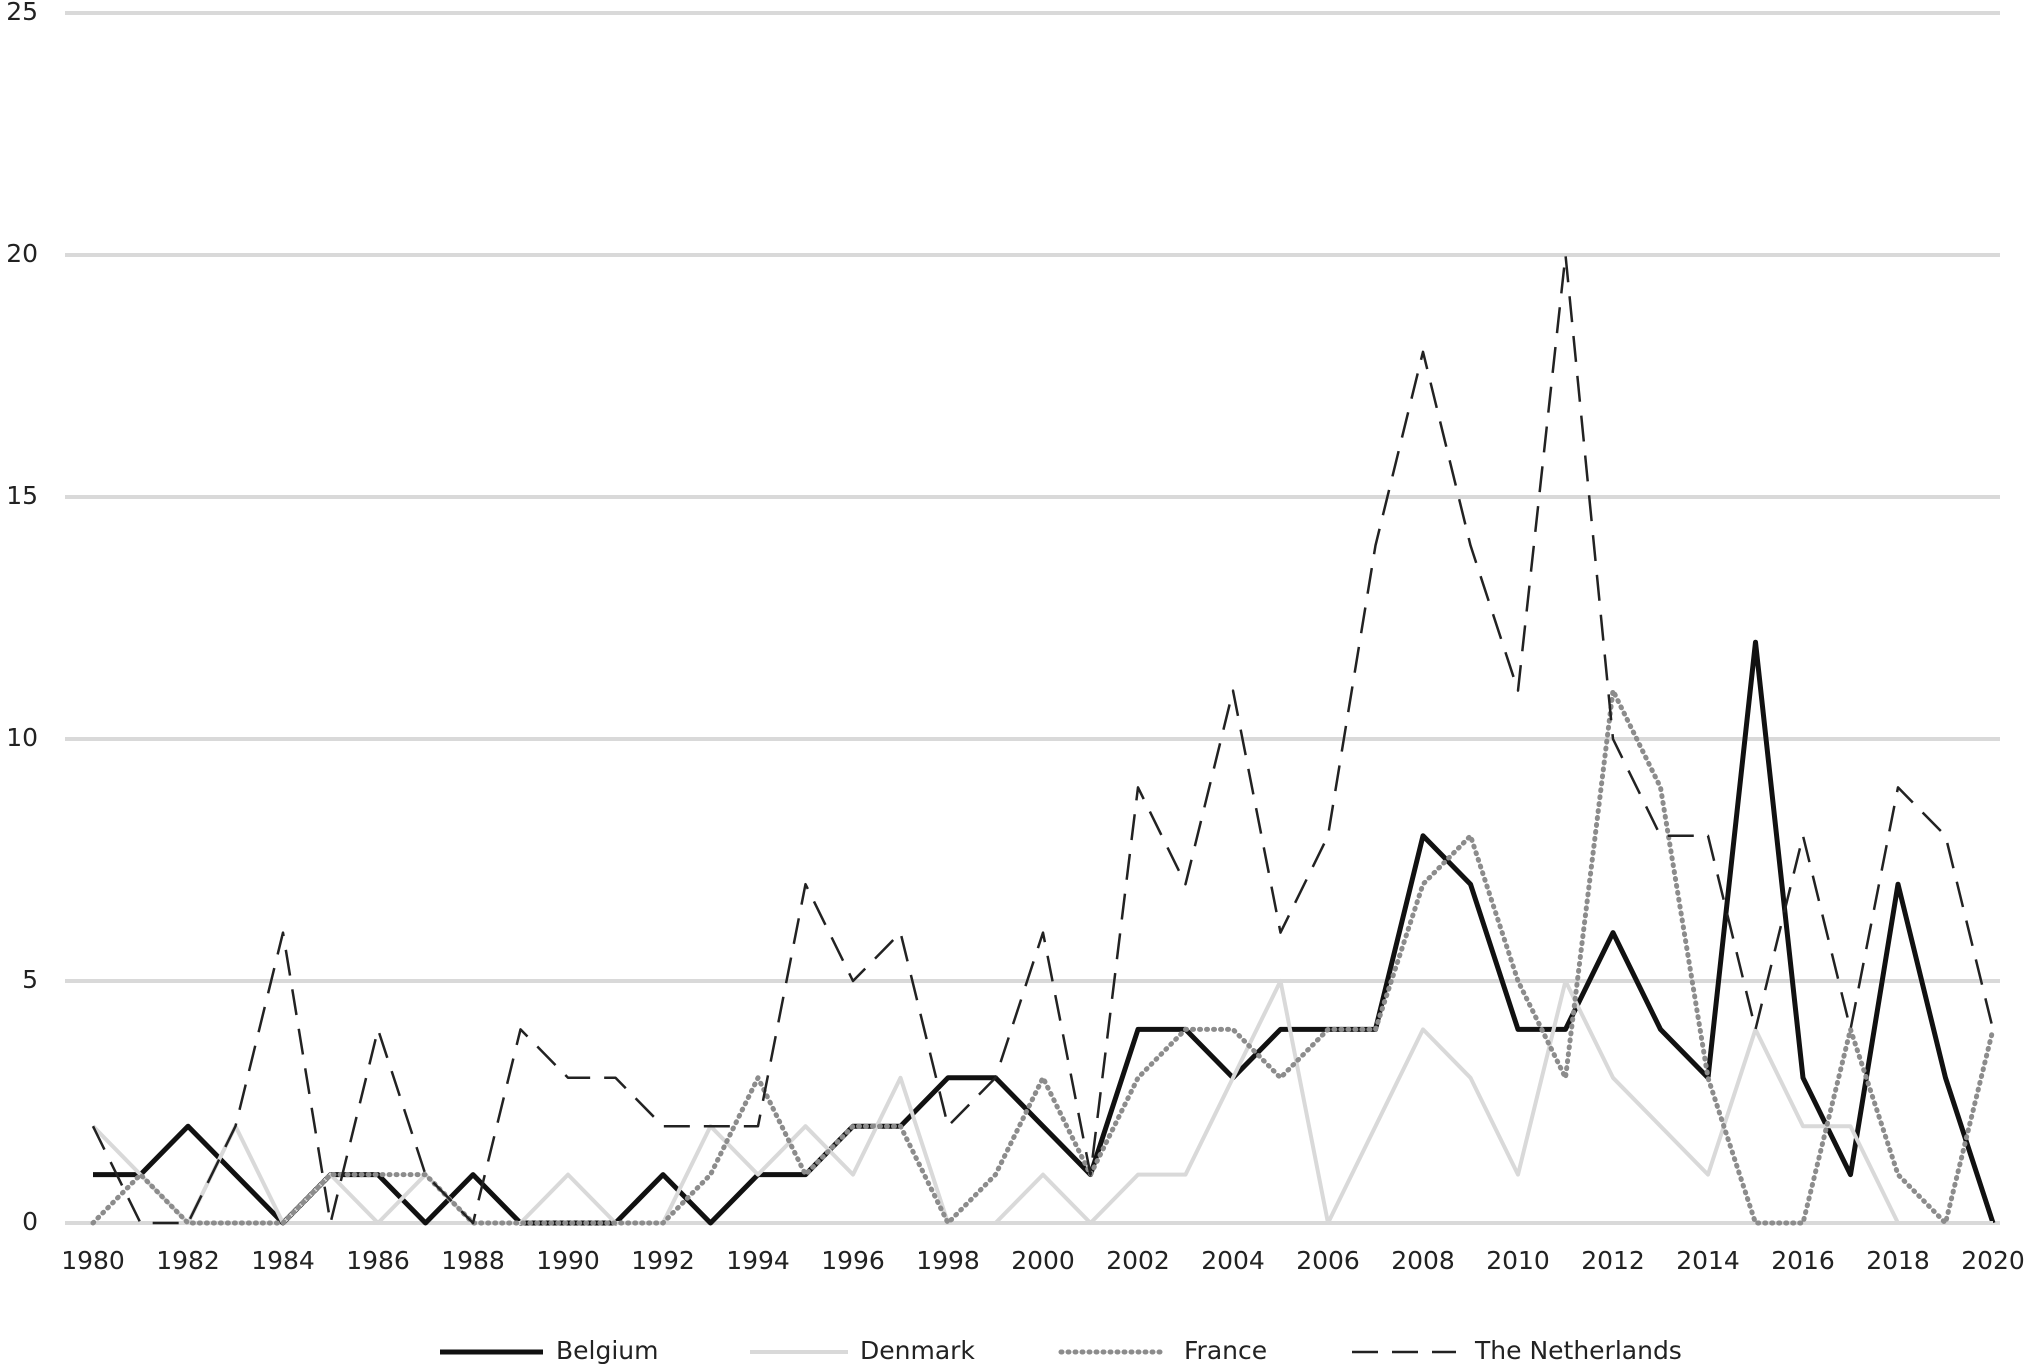 The image size is (2029, 1370). I want to click on x-tick-label: 2010, so click(1518, 1260).